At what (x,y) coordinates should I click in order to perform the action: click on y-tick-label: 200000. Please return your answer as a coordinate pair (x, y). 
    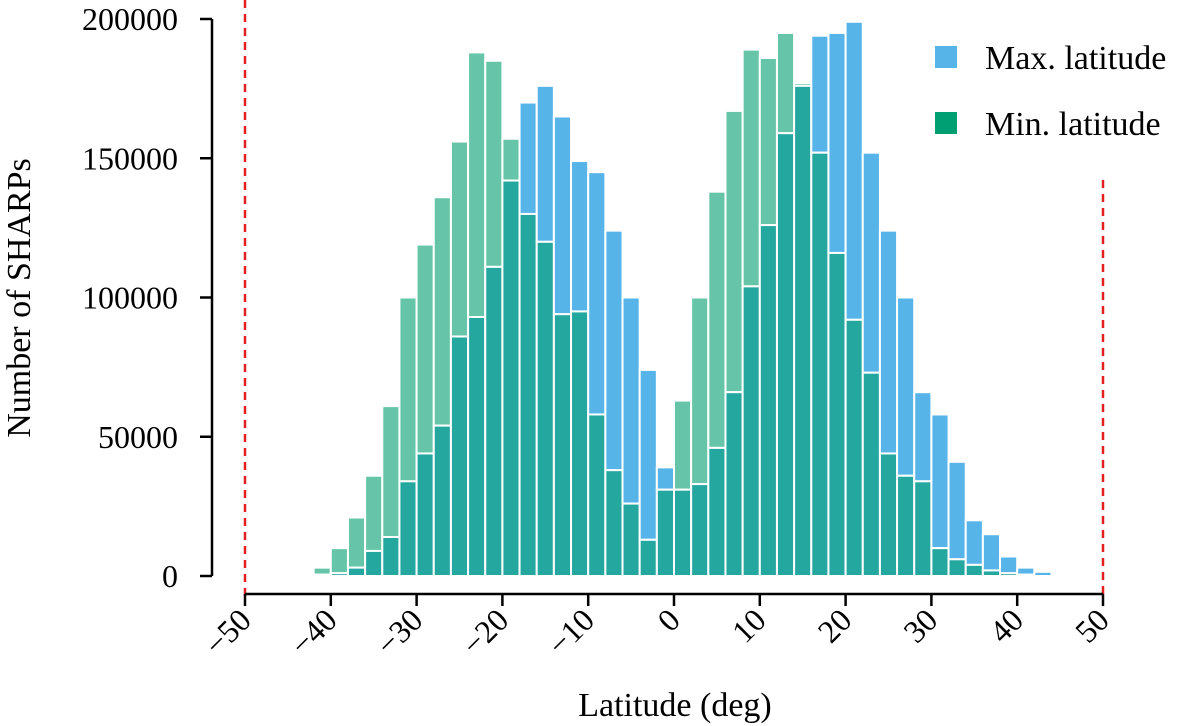
    Looking at the image, I should click on (130, 19).